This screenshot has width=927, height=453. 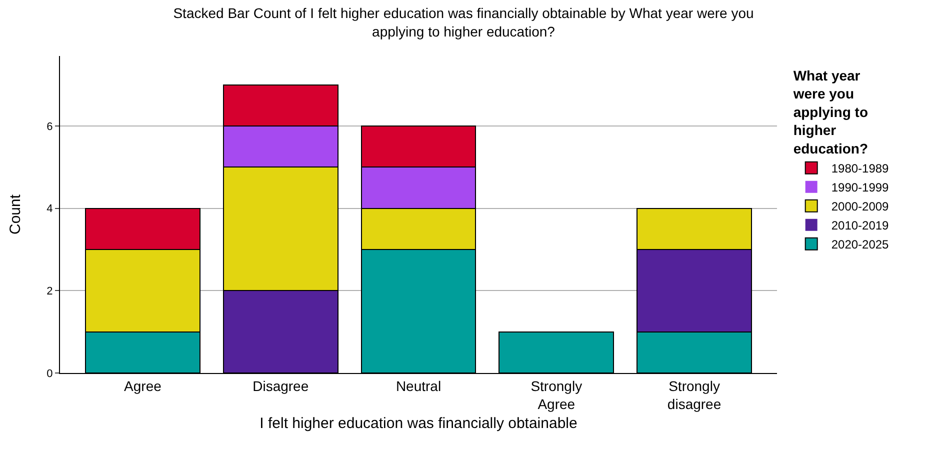 I want to click on legend-label: 2010-2019, so click(x=860, y=225).